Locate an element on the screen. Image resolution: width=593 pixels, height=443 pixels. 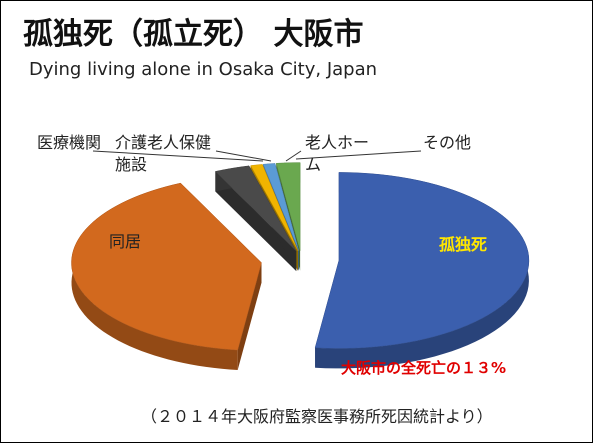
slice-label: 介護老人保健施設 is located at coordinates (163, 153).